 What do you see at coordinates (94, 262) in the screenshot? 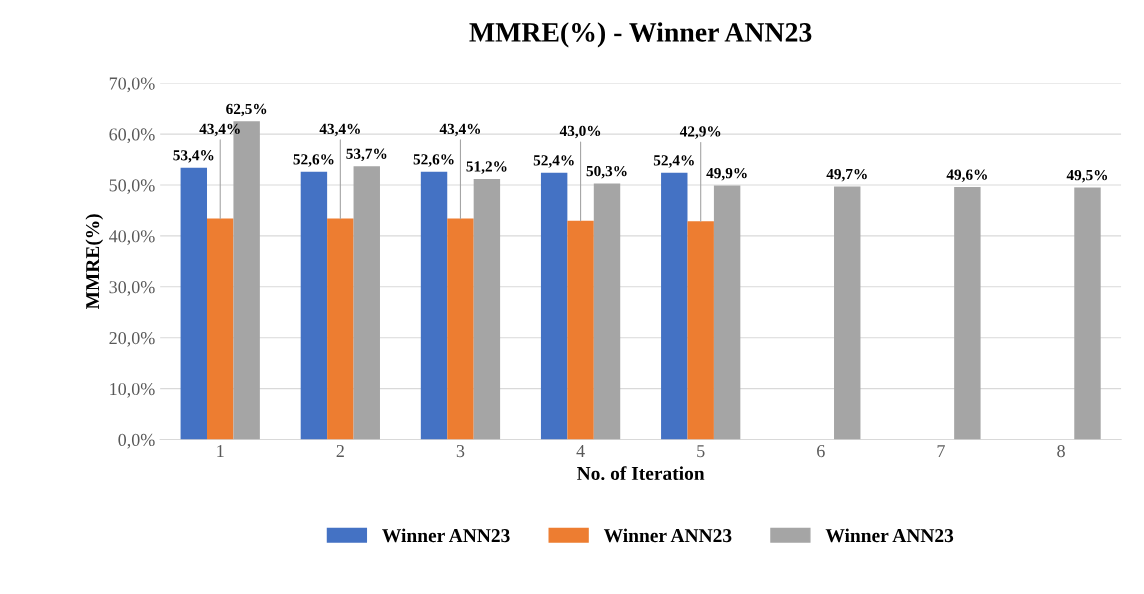
I see `y-axis-title: MMRE(%)` at bounding box center [94, 262].